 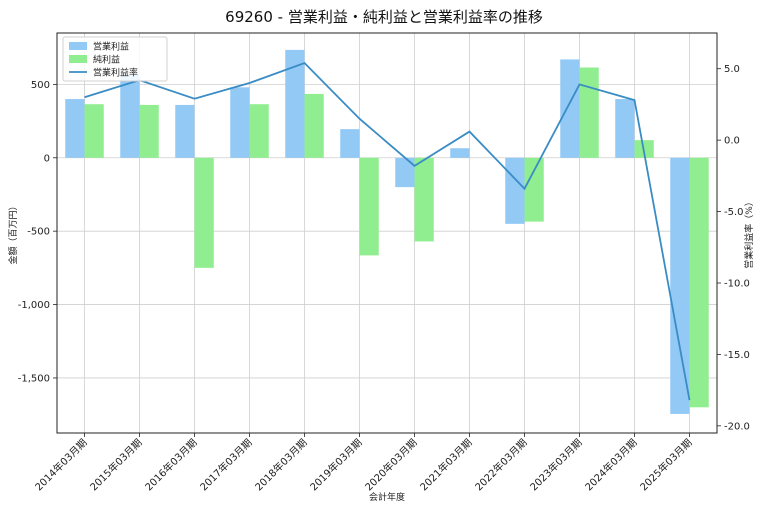 What do you see at coordinates (13, 232) in the screenshot?
I see `y-axis-label: 金額（百万円）` at bounding box center [13, 232].